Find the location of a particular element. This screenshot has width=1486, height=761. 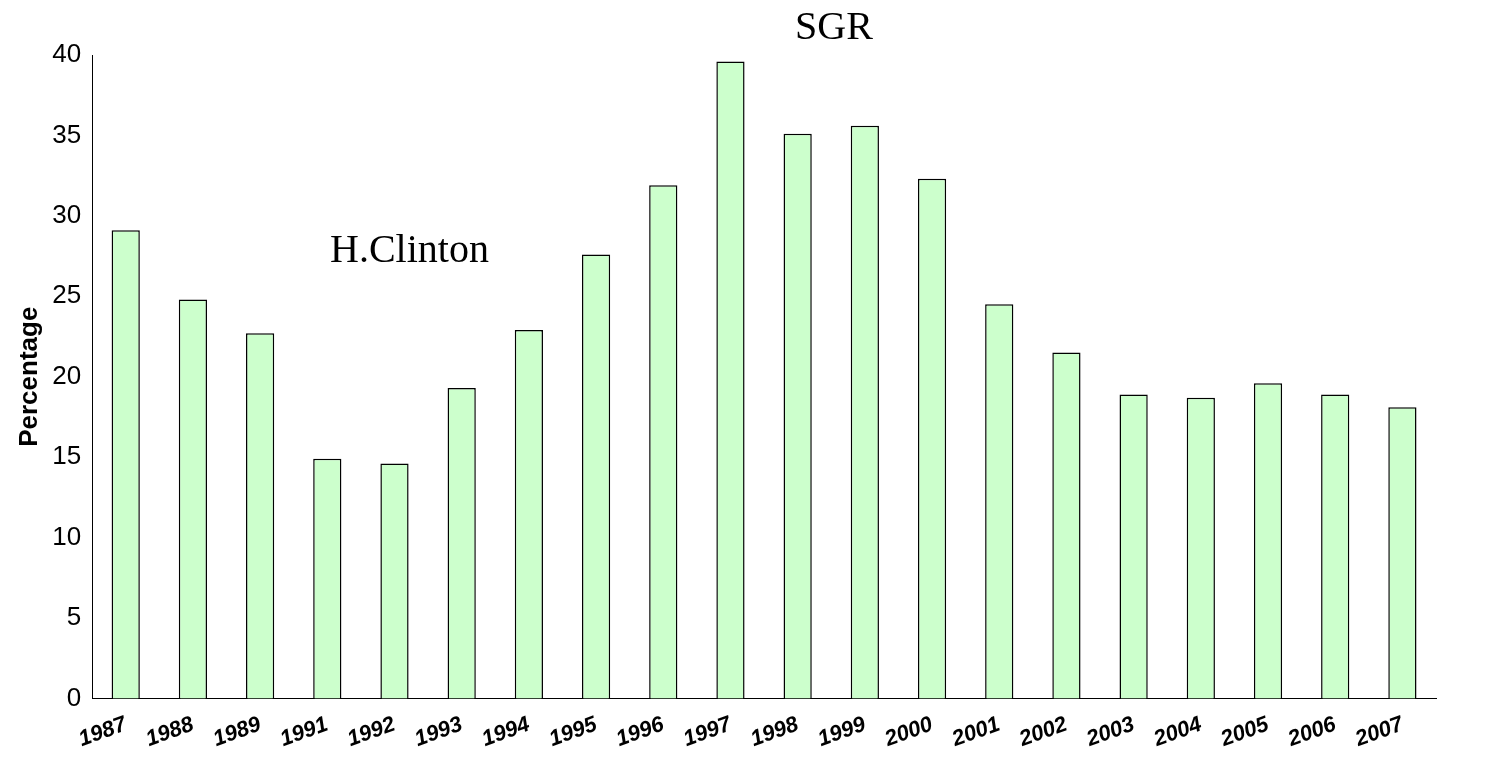

y-tick-label: 35 is located at coordinates (67, 133).